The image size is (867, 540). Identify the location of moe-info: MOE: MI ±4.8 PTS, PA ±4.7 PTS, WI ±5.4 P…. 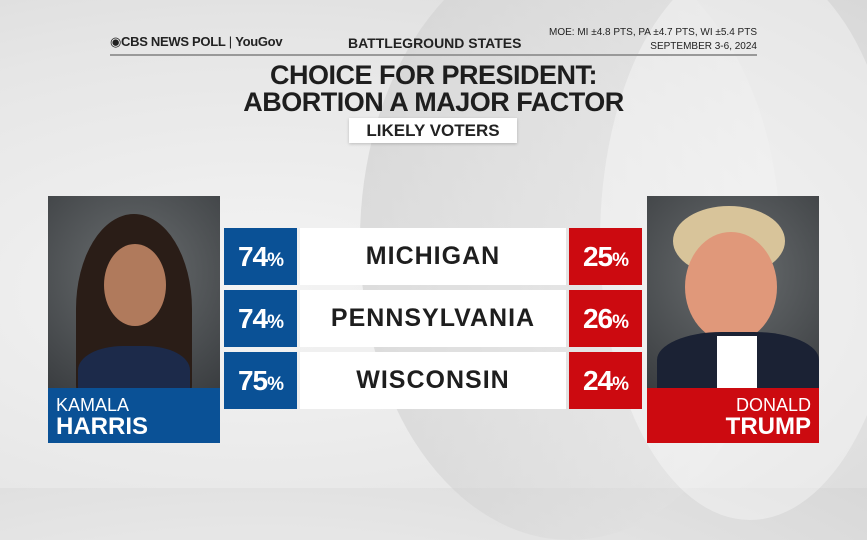
(652, 39).